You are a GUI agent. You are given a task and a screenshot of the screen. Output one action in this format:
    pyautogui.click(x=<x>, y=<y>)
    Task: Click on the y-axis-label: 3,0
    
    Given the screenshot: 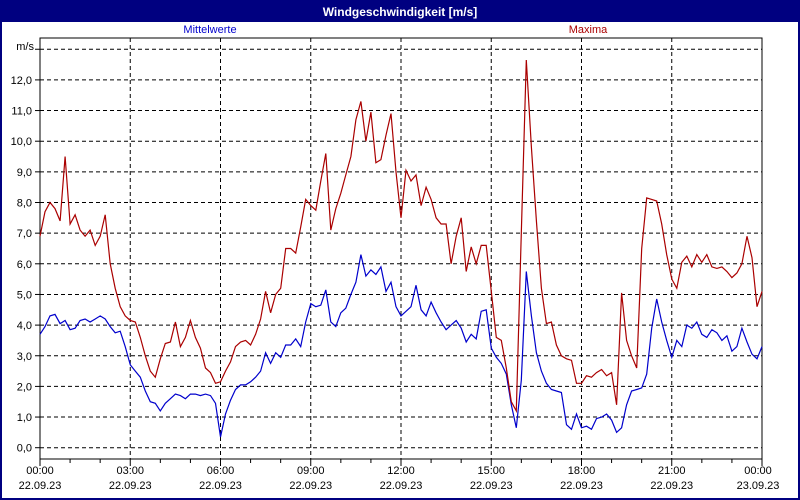 What is the action you would take?
    pyautogui.click(x=24, y=357)
    